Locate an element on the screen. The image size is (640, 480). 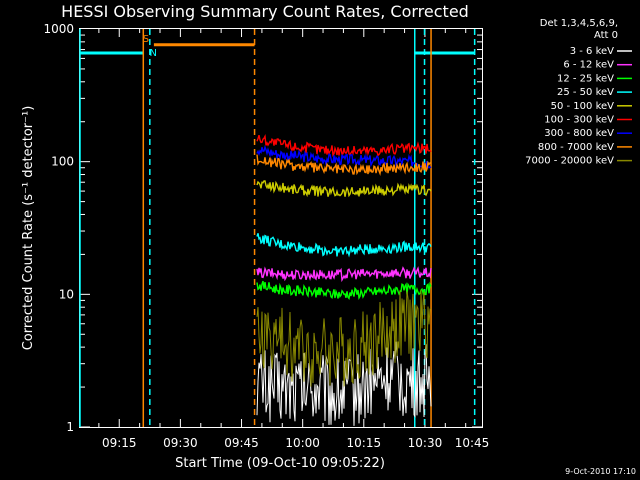
level-label: N is located at coordinates (153, 53).